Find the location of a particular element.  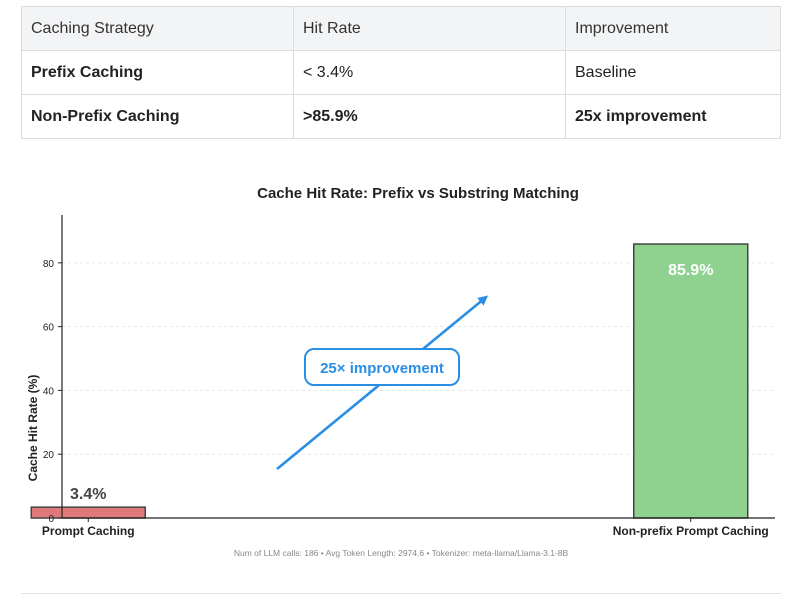

table-row: Prefix Caching < 3.4% Baseline is located at coordinates (401, 72).